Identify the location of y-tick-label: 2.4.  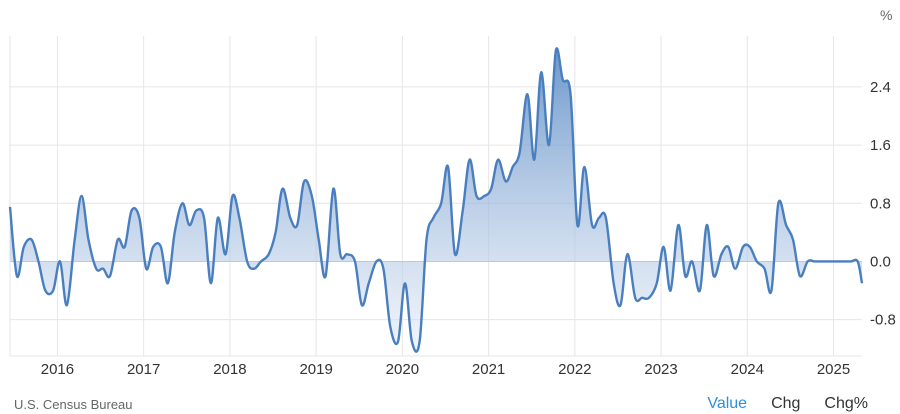
(880, 87).